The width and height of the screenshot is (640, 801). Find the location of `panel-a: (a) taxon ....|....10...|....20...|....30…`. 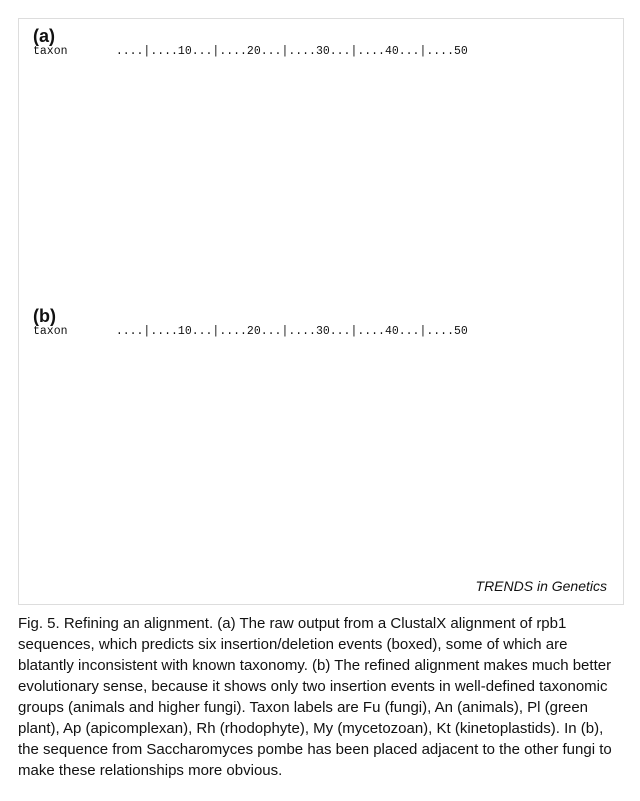

panel-a: (a) taxon ....|....10...|....20...|....30… is located at coordinates (323, 42).